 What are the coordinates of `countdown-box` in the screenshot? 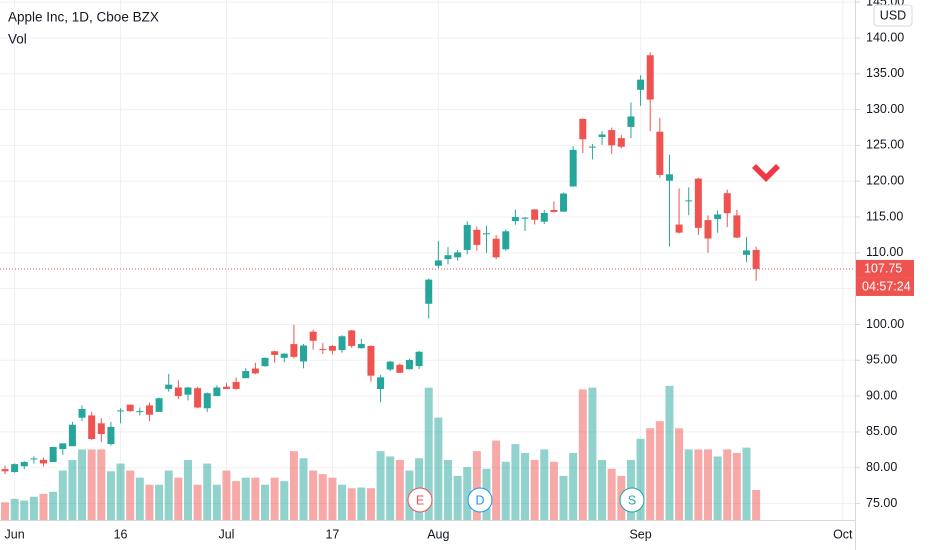 It's located at (885, 286).